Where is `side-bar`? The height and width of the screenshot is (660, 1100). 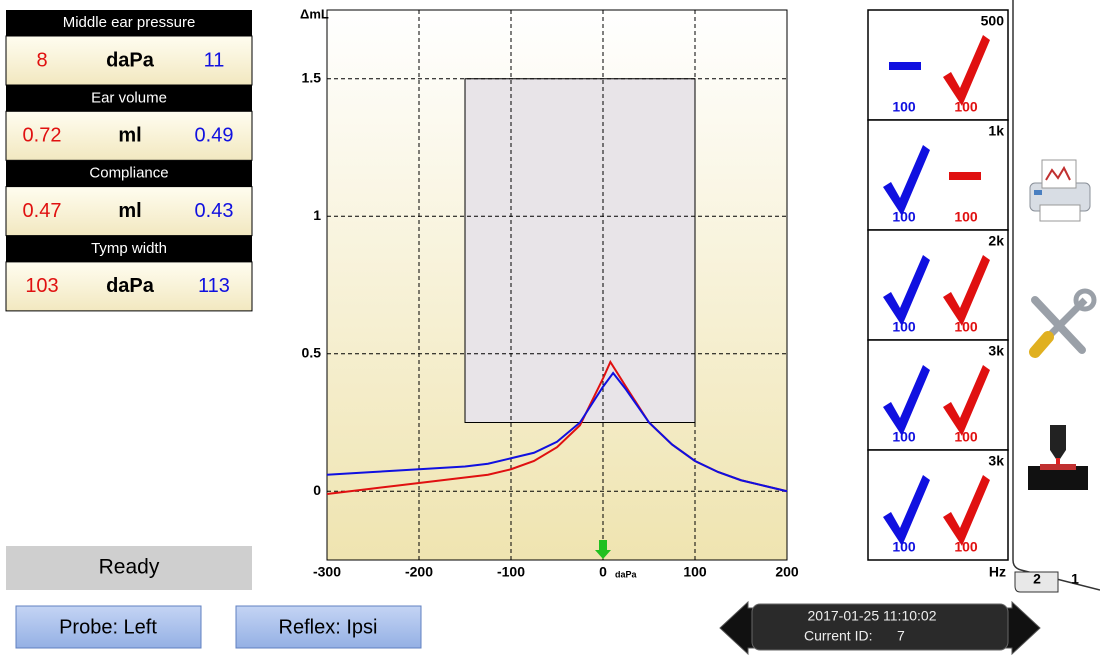
side-bar is located at coordinates (1056, 295).